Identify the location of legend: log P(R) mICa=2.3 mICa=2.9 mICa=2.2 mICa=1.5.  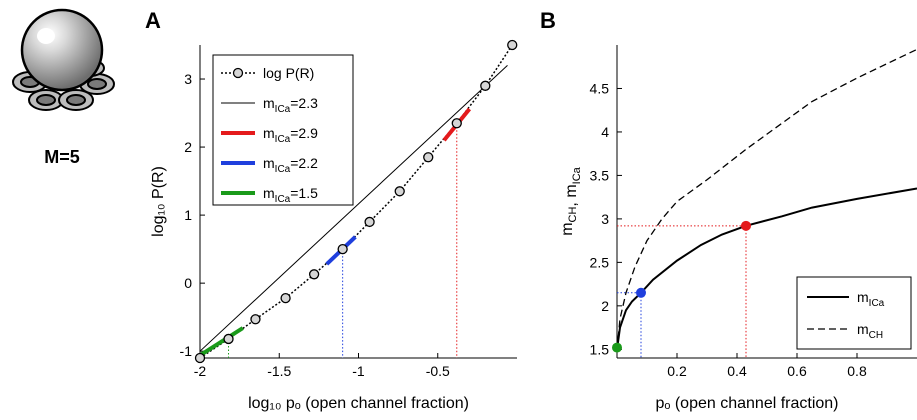
(283, 130).